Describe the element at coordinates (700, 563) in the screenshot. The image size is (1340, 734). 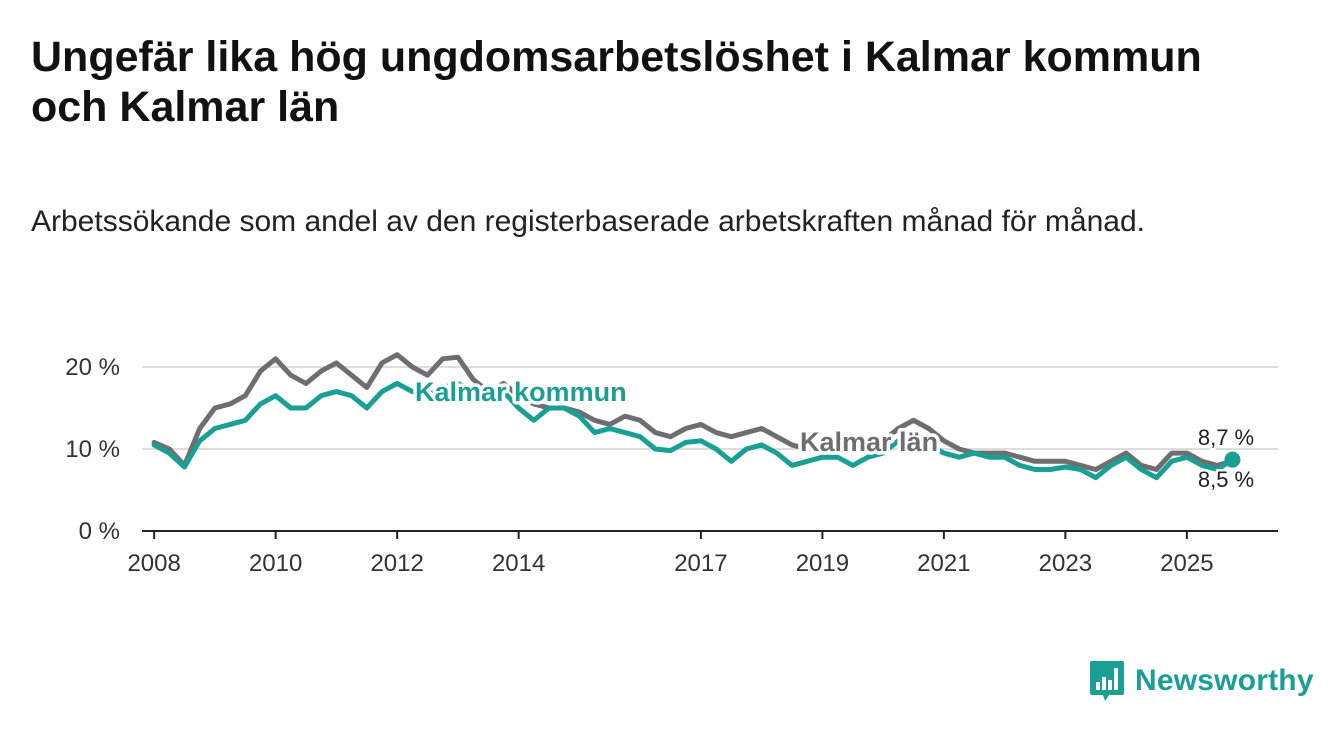
I see `x-tick-label: 2017` at that location.